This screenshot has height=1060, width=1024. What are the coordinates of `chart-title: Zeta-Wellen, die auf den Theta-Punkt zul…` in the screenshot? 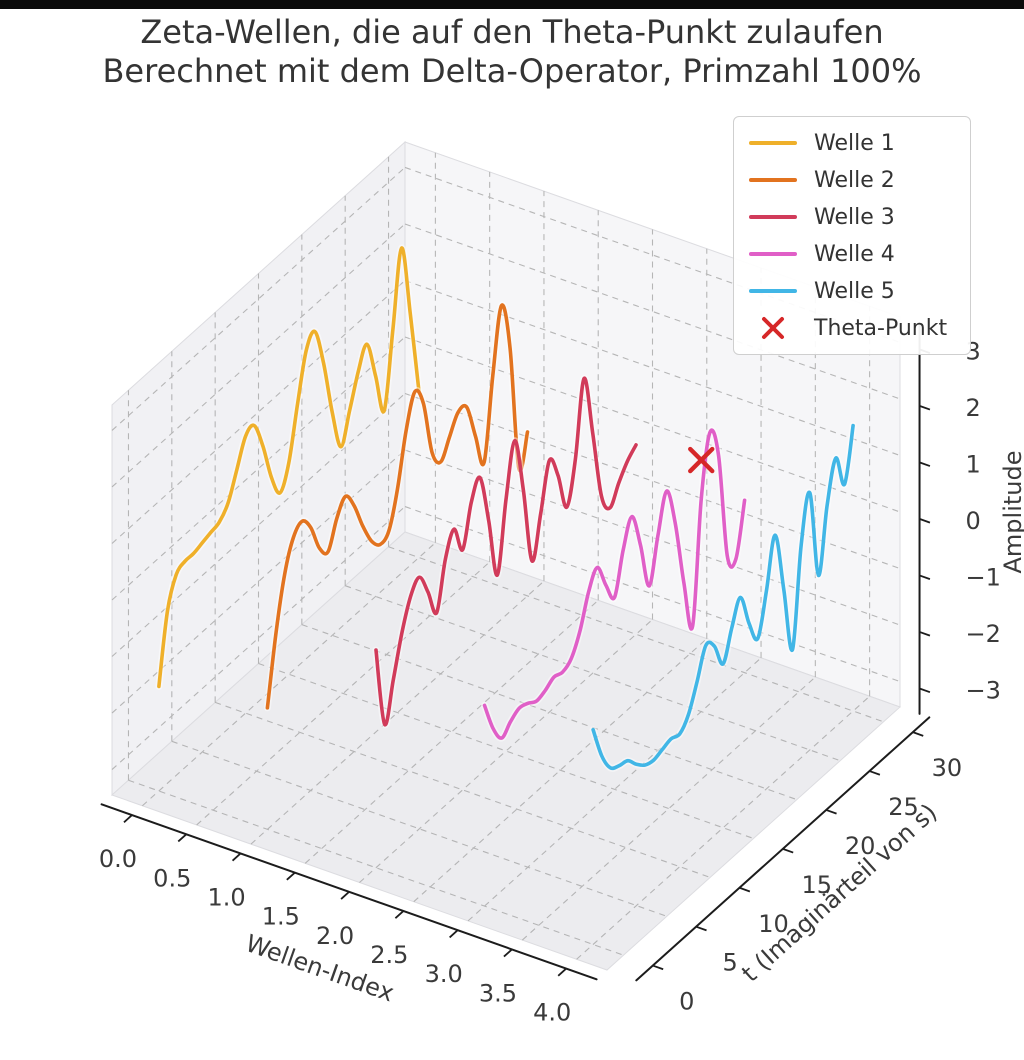 It's located at (512, 52).